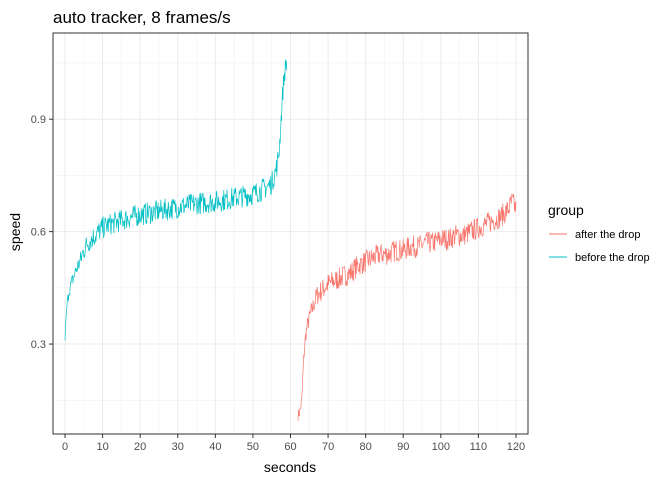  I want to click on x-tick-label: 20, so click(140, 447).